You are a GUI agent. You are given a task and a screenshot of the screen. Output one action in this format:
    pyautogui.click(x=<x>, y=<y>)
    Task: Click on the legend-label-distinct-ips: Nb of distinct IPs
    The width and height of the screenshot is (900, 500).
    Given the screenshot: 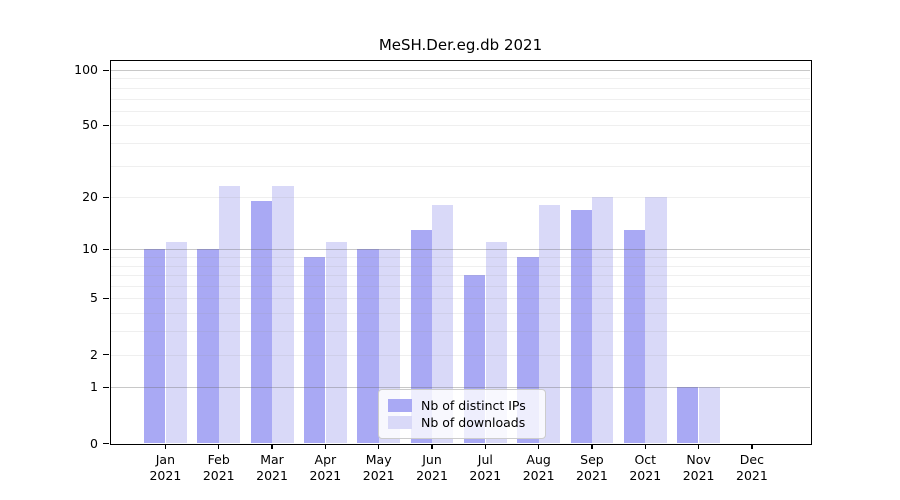 What is the action you would take?
    pyautogui.click(x=473, y=405)
    